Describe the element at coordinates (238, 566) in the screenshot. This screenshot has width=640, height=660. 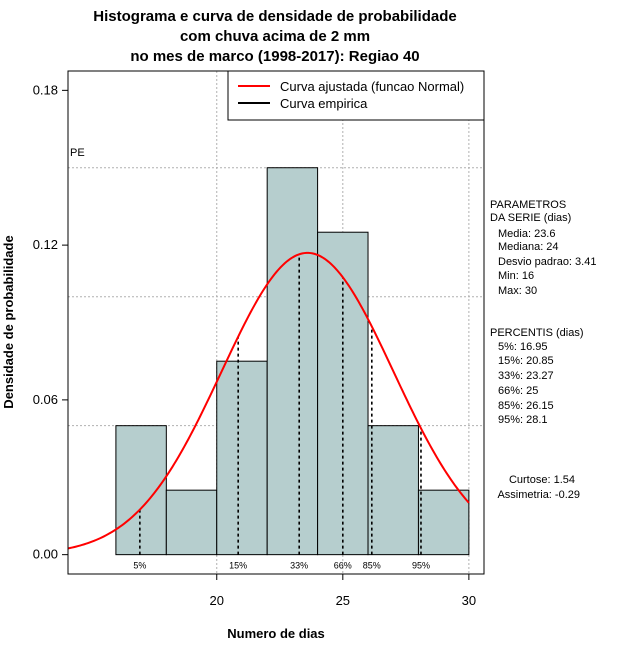
I see `percentile-label-15pct: 15%` at that location.